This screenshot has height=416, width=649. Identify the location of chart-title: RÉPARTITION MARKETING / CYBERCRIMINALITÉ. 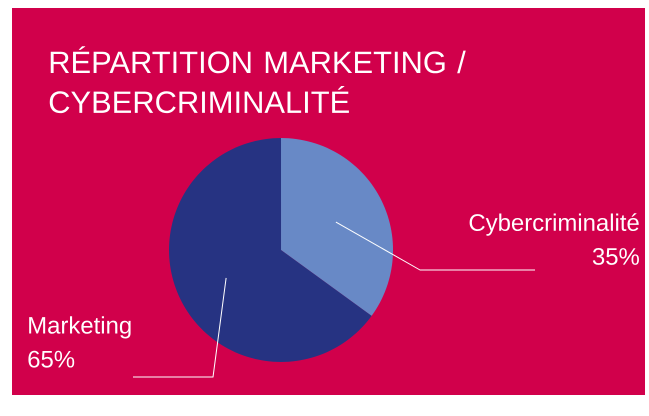
(258, 80).